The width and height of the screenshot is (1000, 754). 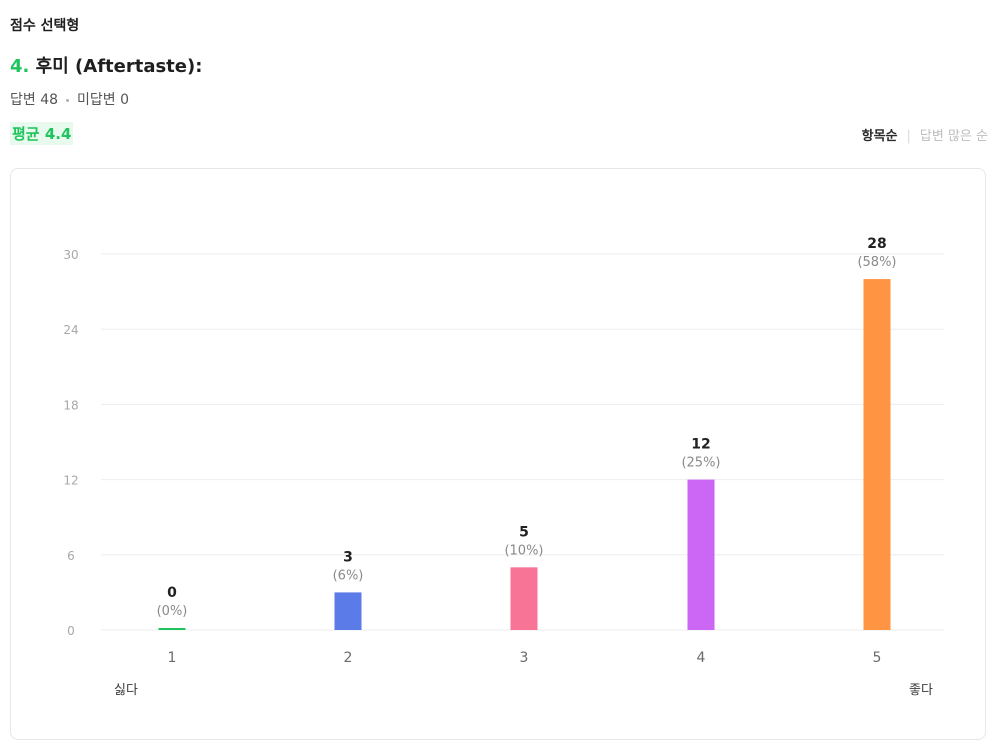 What do you see at coordinates (172, 611) in the screenshot?
I see `bar-percent-label: (0%)` at bounding box center [172, 611].